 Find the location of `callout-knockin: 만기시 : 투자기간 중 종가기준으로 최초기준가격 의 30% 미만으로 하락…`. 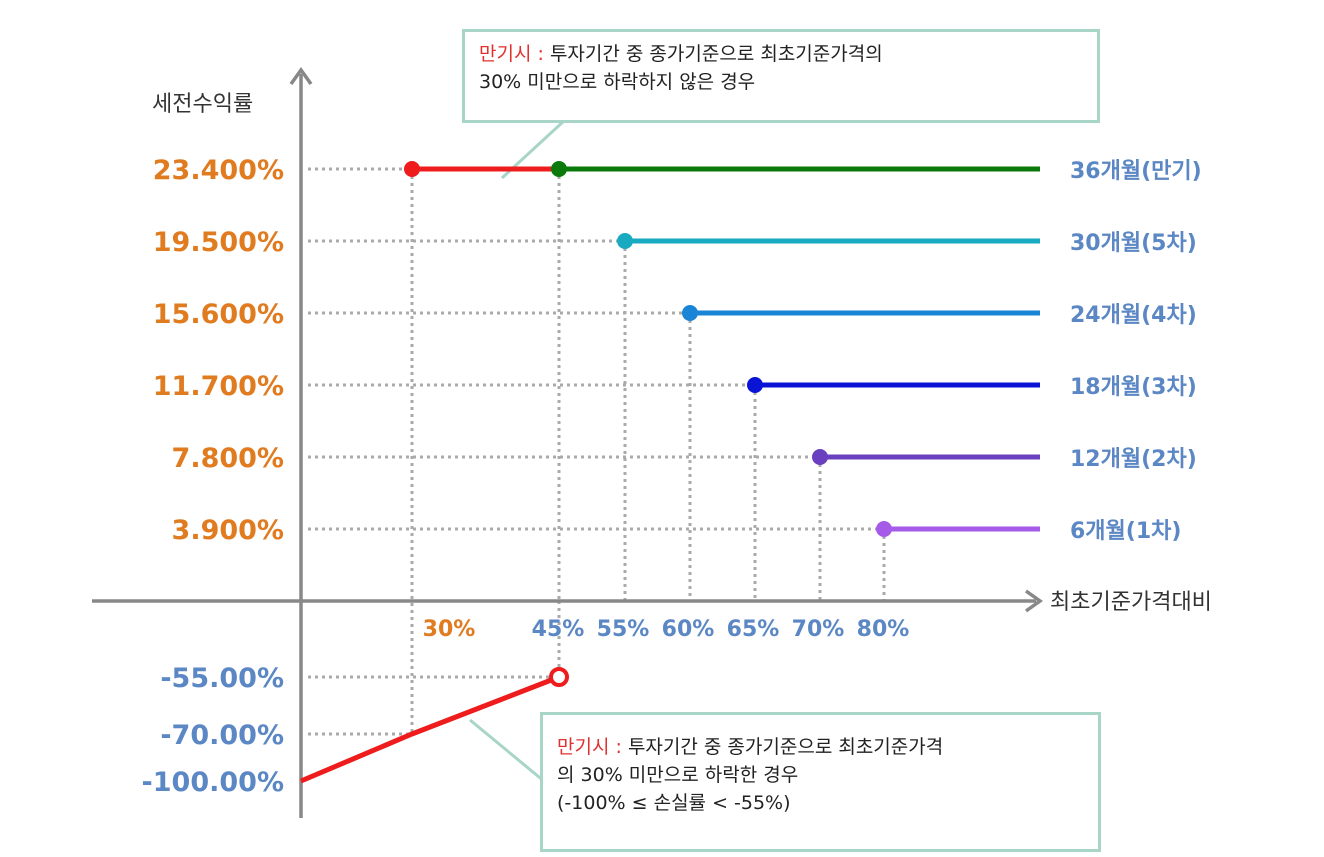

callout-knockin: 만기시 : 투자기간 중 종가기준으로 최초기준가격 의 30% 미만으로 하락… is located at coordinates (820, 782).